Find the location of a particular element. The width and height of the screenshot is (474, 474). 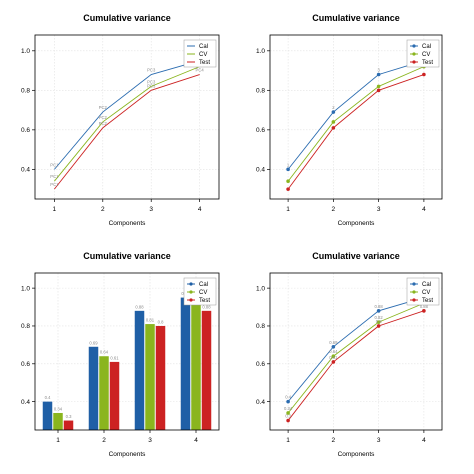

point-label: 0.82 is located at coordinates (379, 317).